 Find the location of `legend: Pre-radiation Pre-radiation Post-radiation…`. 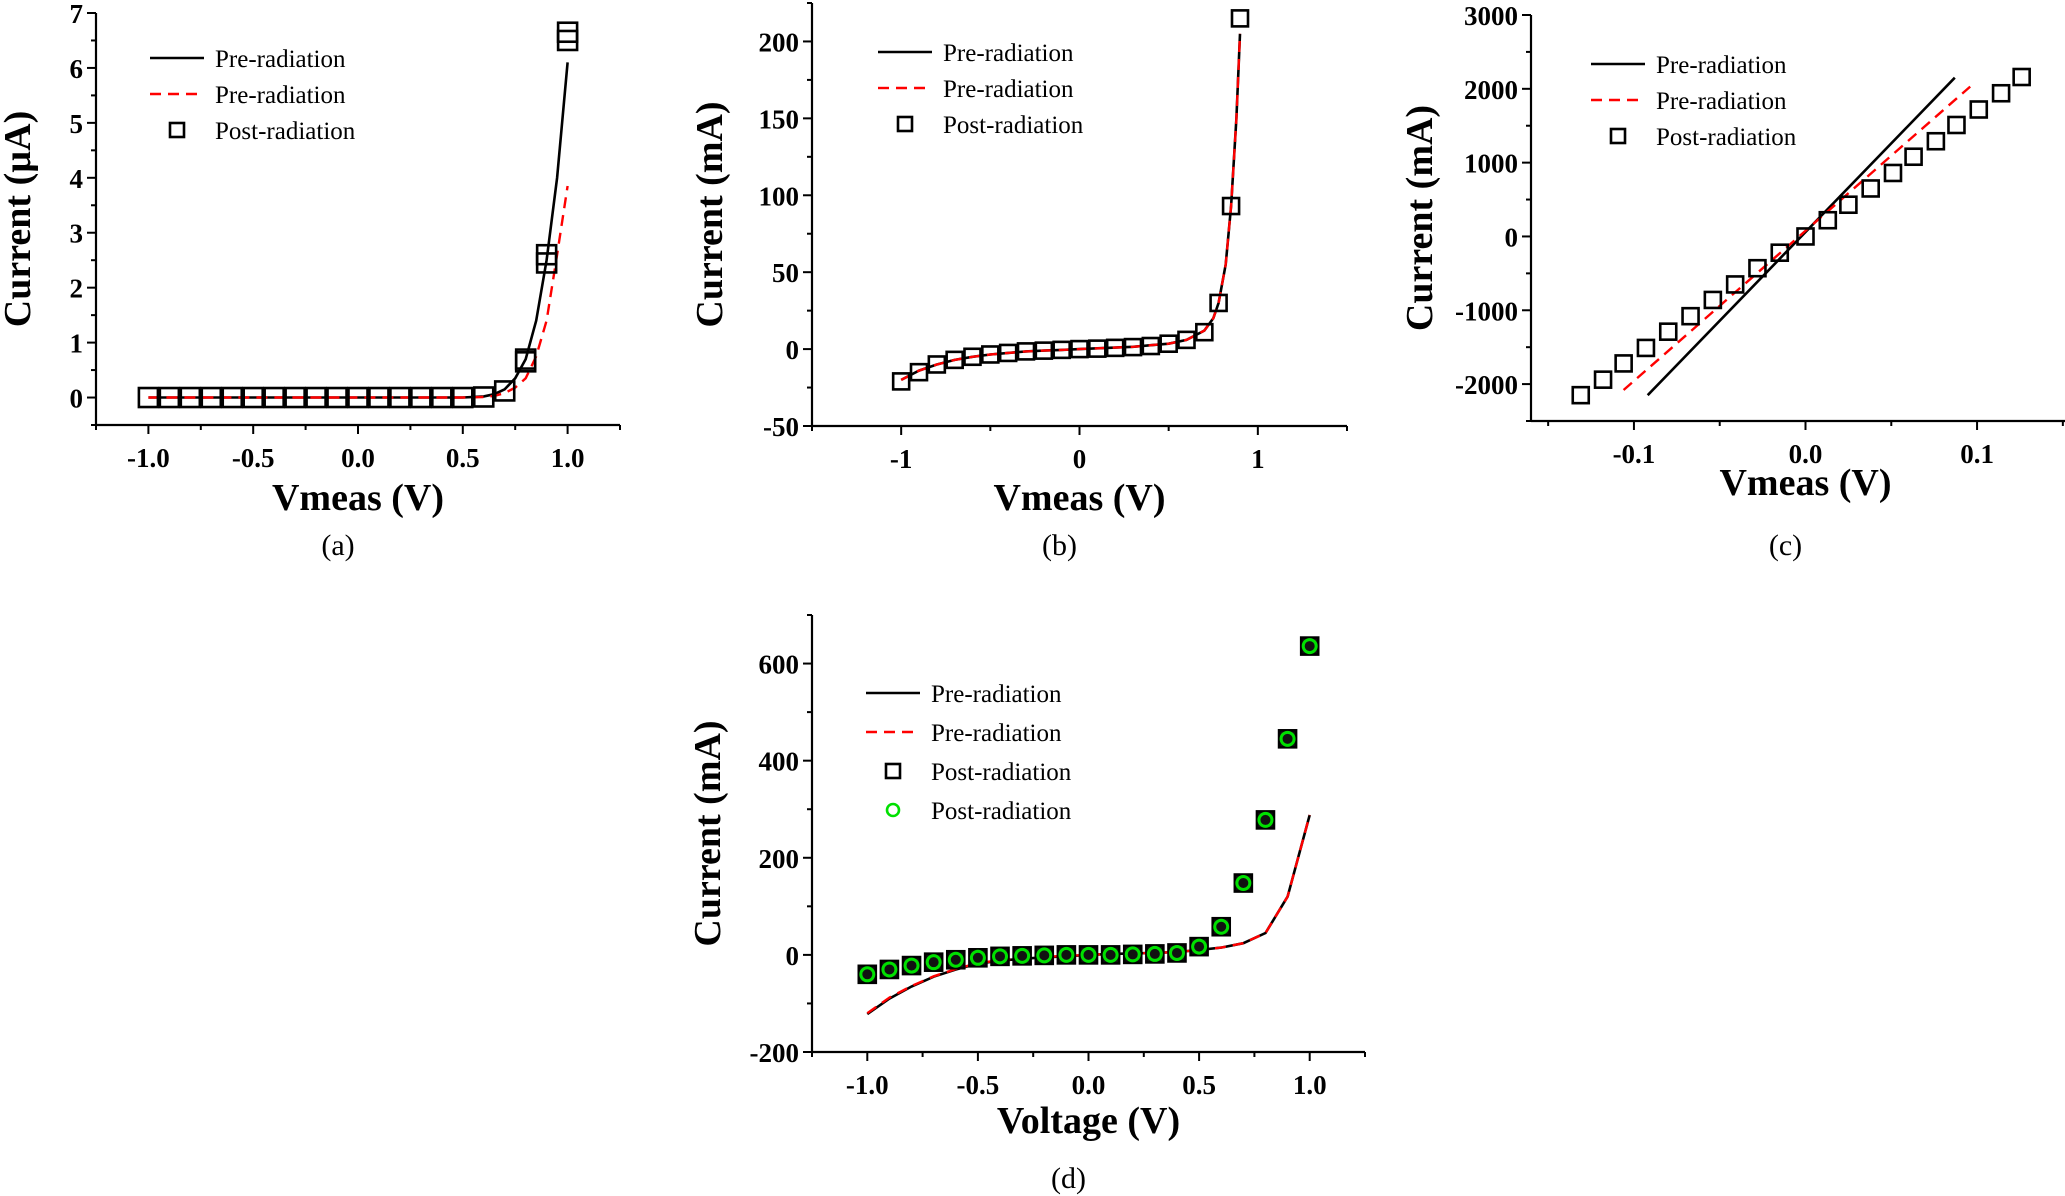

legend: Pre-radiation Pre-radiation Post-radiation… is located at coordinates (969, 753).